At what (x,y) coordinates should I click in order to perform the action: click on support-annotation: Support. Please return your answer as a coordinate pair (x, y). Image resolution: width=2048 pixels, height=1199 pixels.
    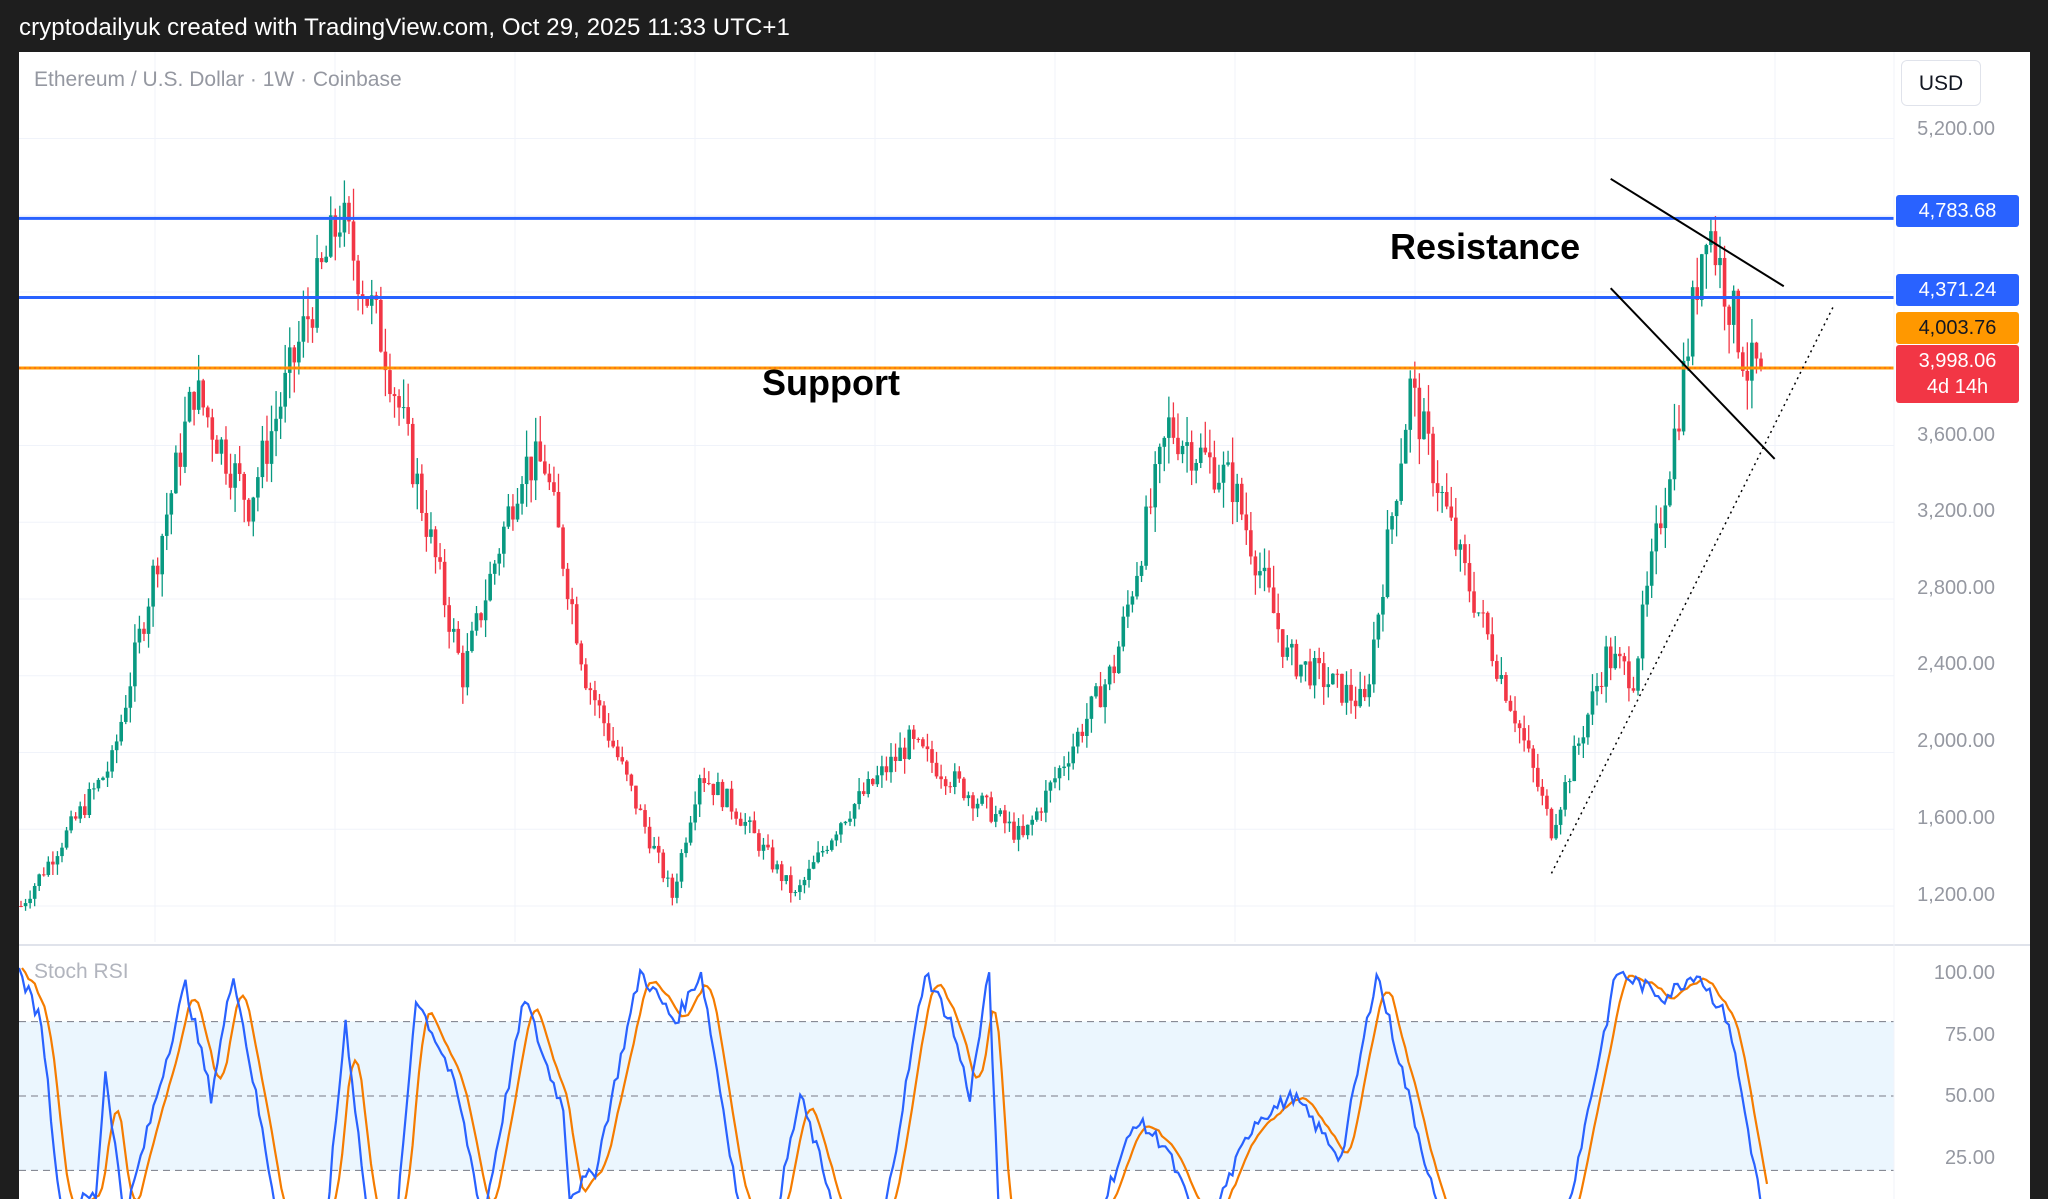
    Looking at the image, I should click on (831, 382).